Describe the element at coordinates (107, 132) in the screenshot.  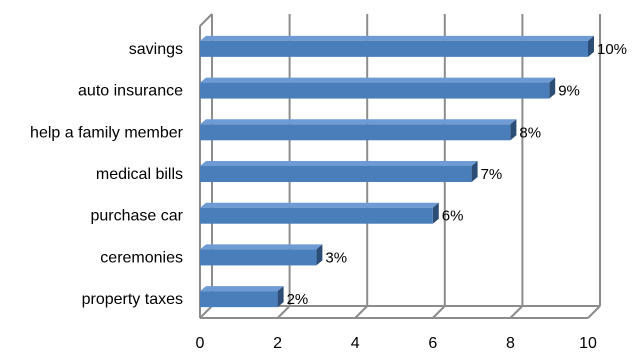
I see `category-label: help a family member` at that location.